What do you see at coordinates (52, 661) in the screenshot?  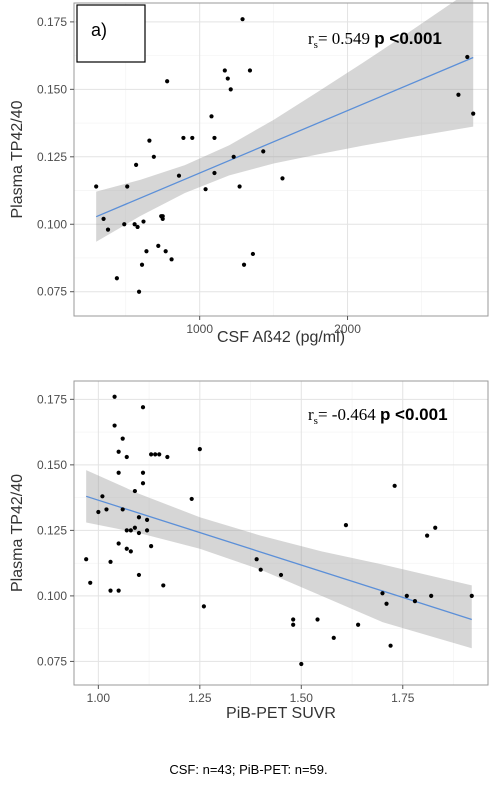 I see `y-tick-label: 0.075` at bounding box center [52, 661].